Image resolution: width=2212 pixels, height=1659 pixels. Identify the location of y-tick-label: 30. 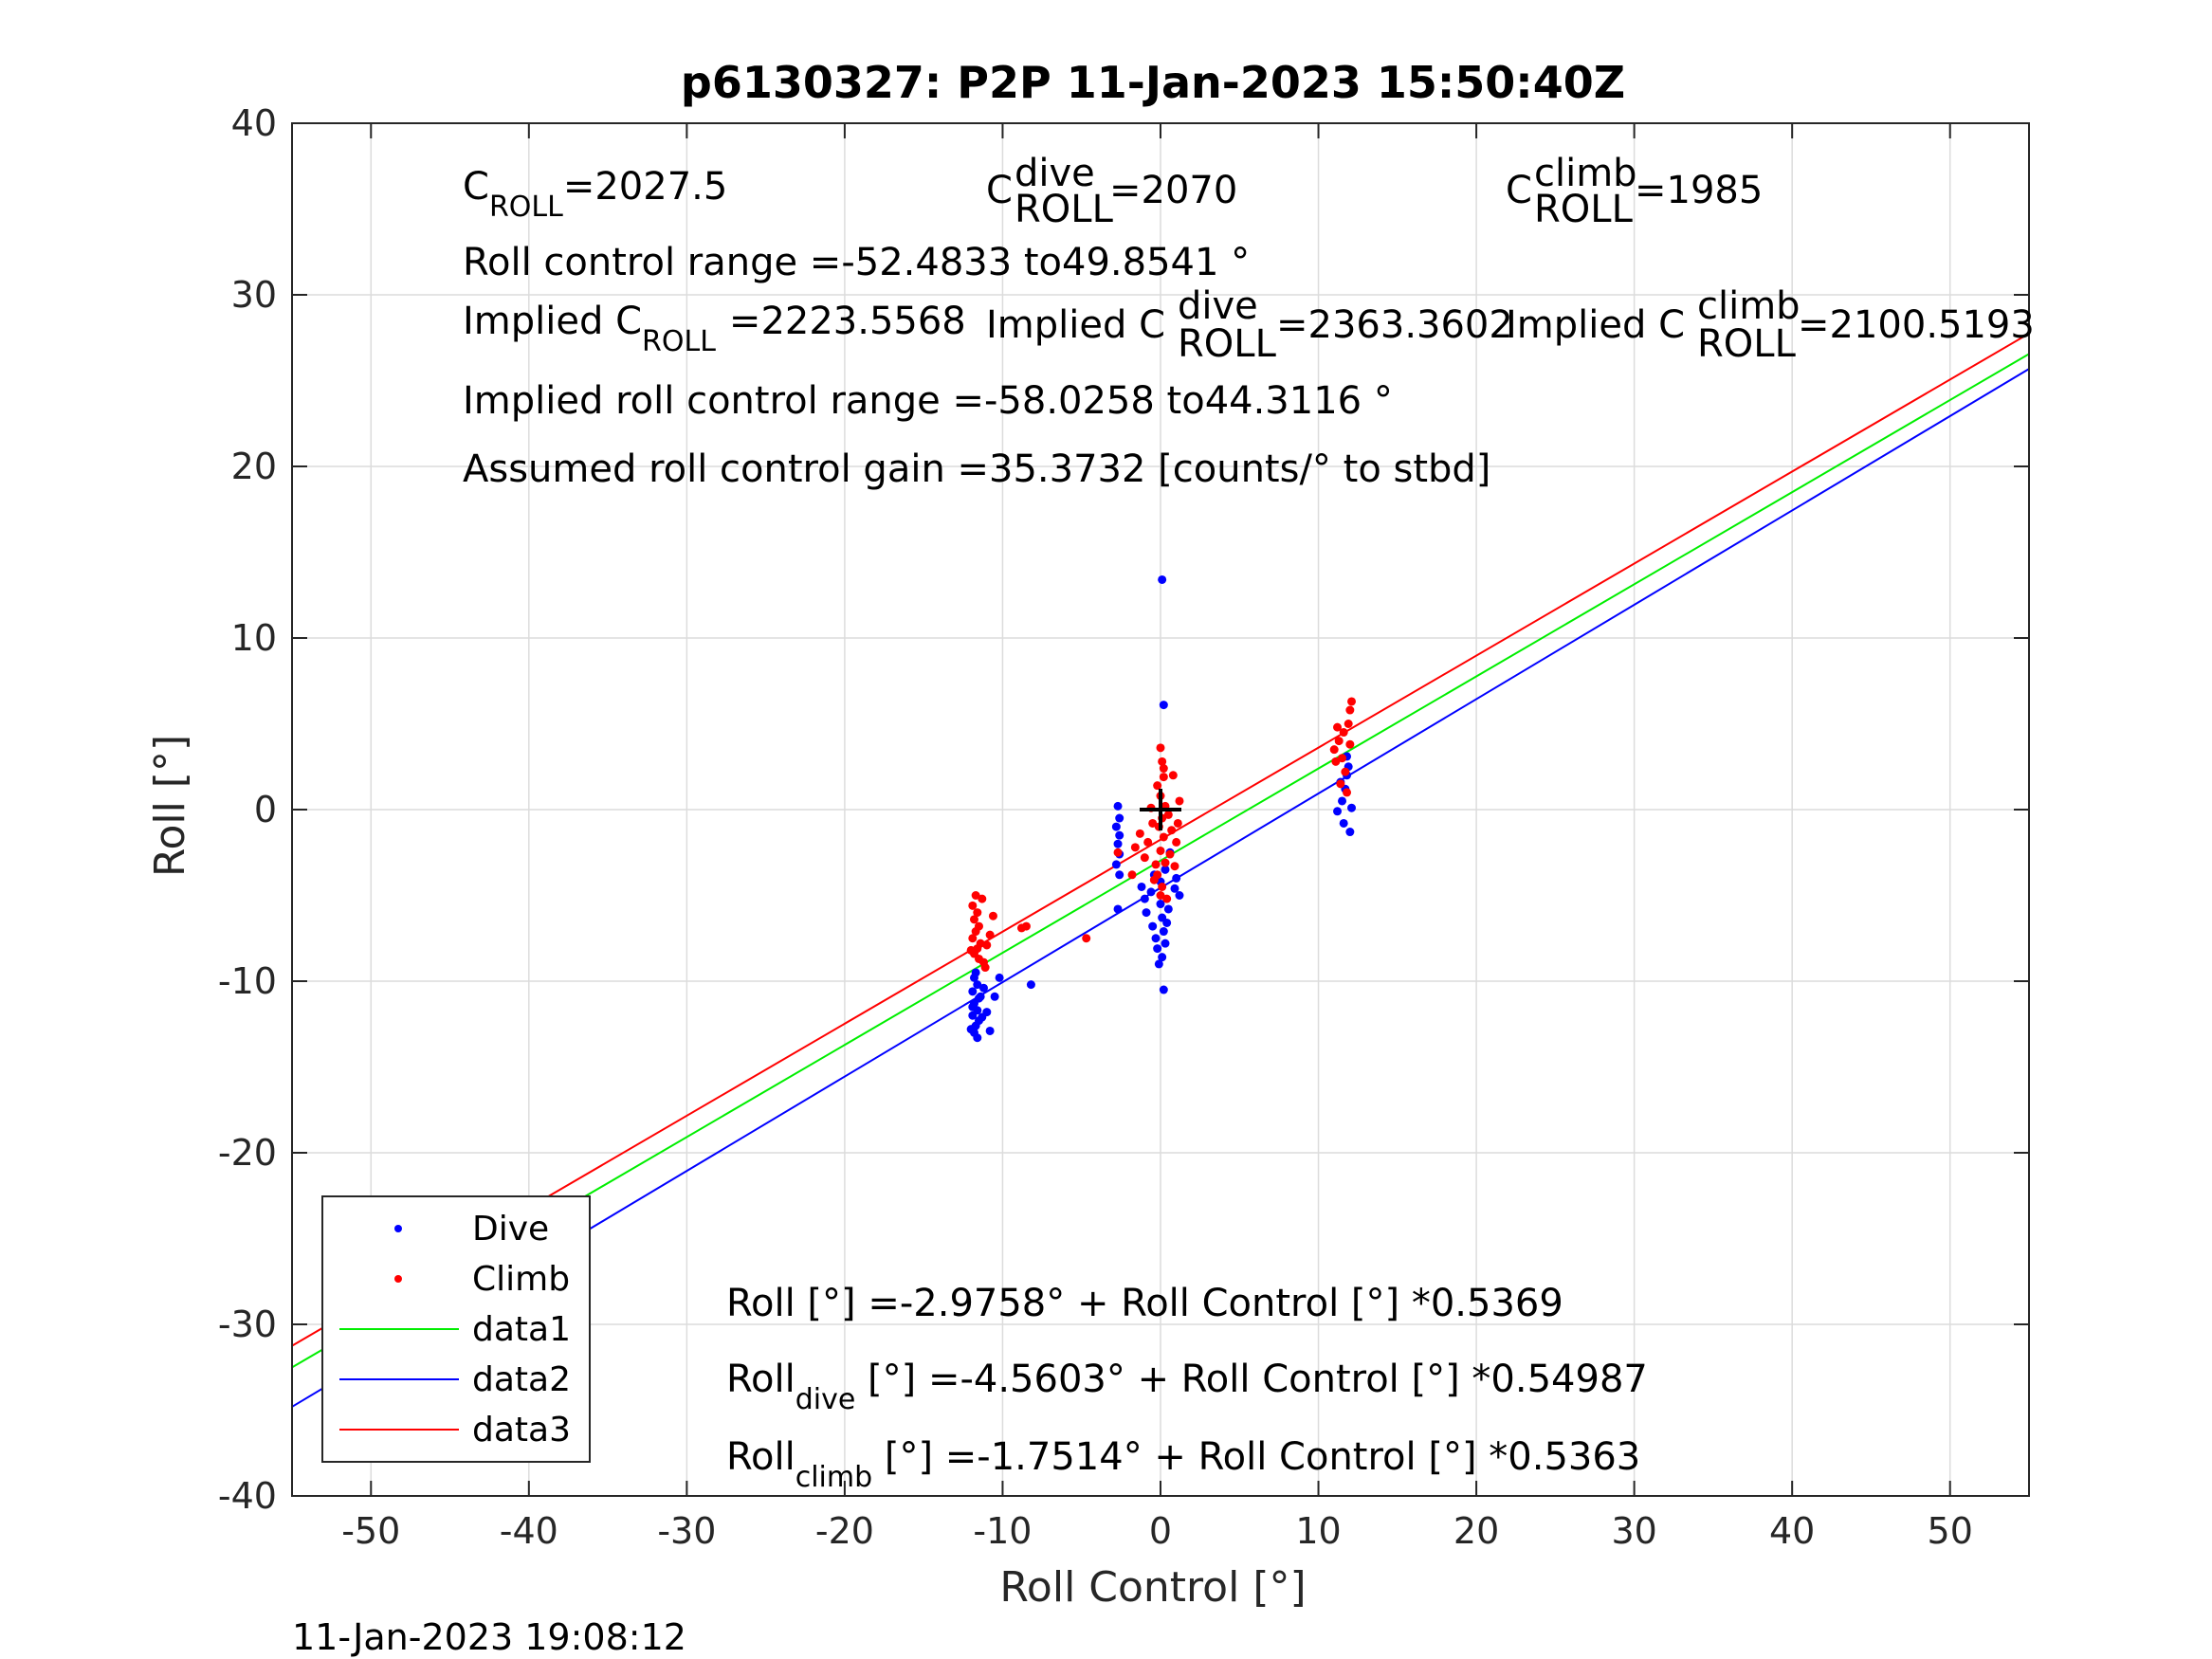
(254, 295).